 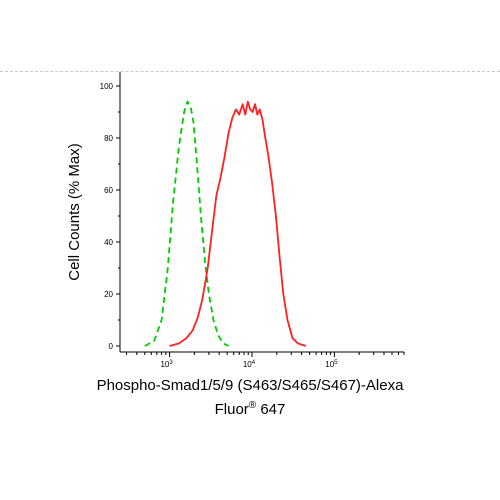 What do you see at coordinates (107, 86) in the screenshot?
I see `y-tick-label: 100` at bounding box center [107, 86].